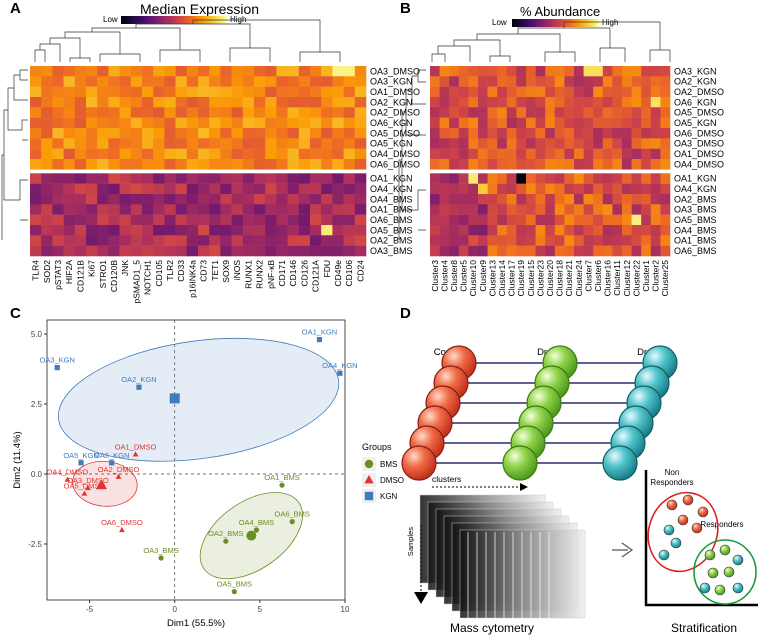 This screenshot has height=639, width=767. What do you see at coordinates (101, 484) in the screenshot?
I see `centroid-dmso` at bounding box center [101, 484].